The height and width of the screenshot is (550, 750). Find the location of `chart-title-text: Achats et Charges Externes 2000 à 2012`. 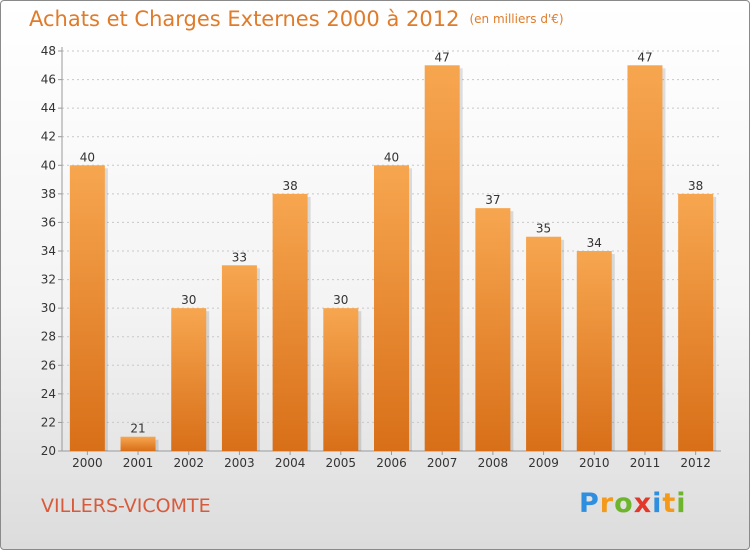

chart-title-text: Achats et Charges Externes 2000 à 2012 is located at coordinates (244, 19).